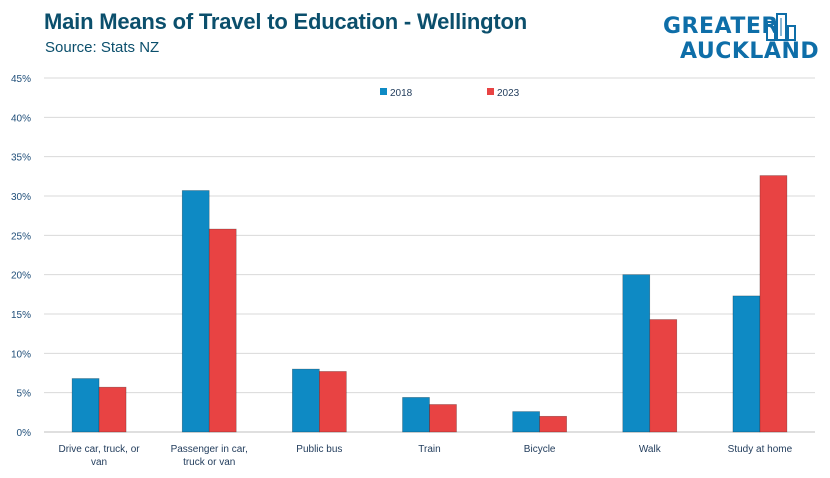 The height and width of the screenshot is (478, 830). Describe the element at coordinates (21, 236) in the screenshot. I see `y-tick-label: 25%` at that location.